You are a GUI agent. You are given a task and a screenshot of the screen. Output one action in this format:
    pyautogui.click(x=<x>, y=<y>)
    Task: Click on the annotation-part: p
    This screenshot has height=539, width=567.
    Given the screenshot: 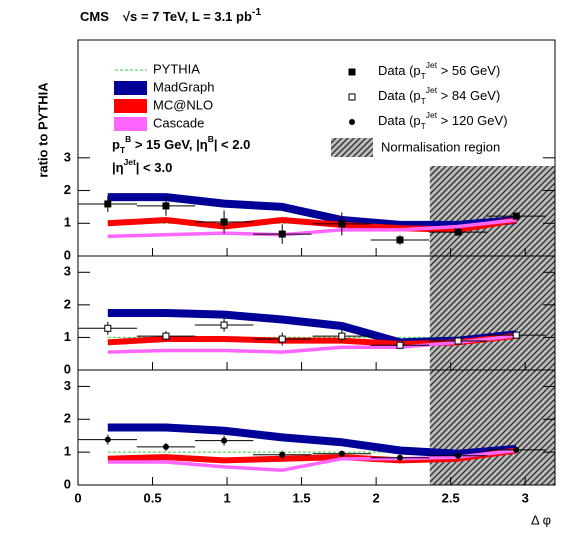 What is the action you would take?
    pyautogui.click(x=116, y=144)
    